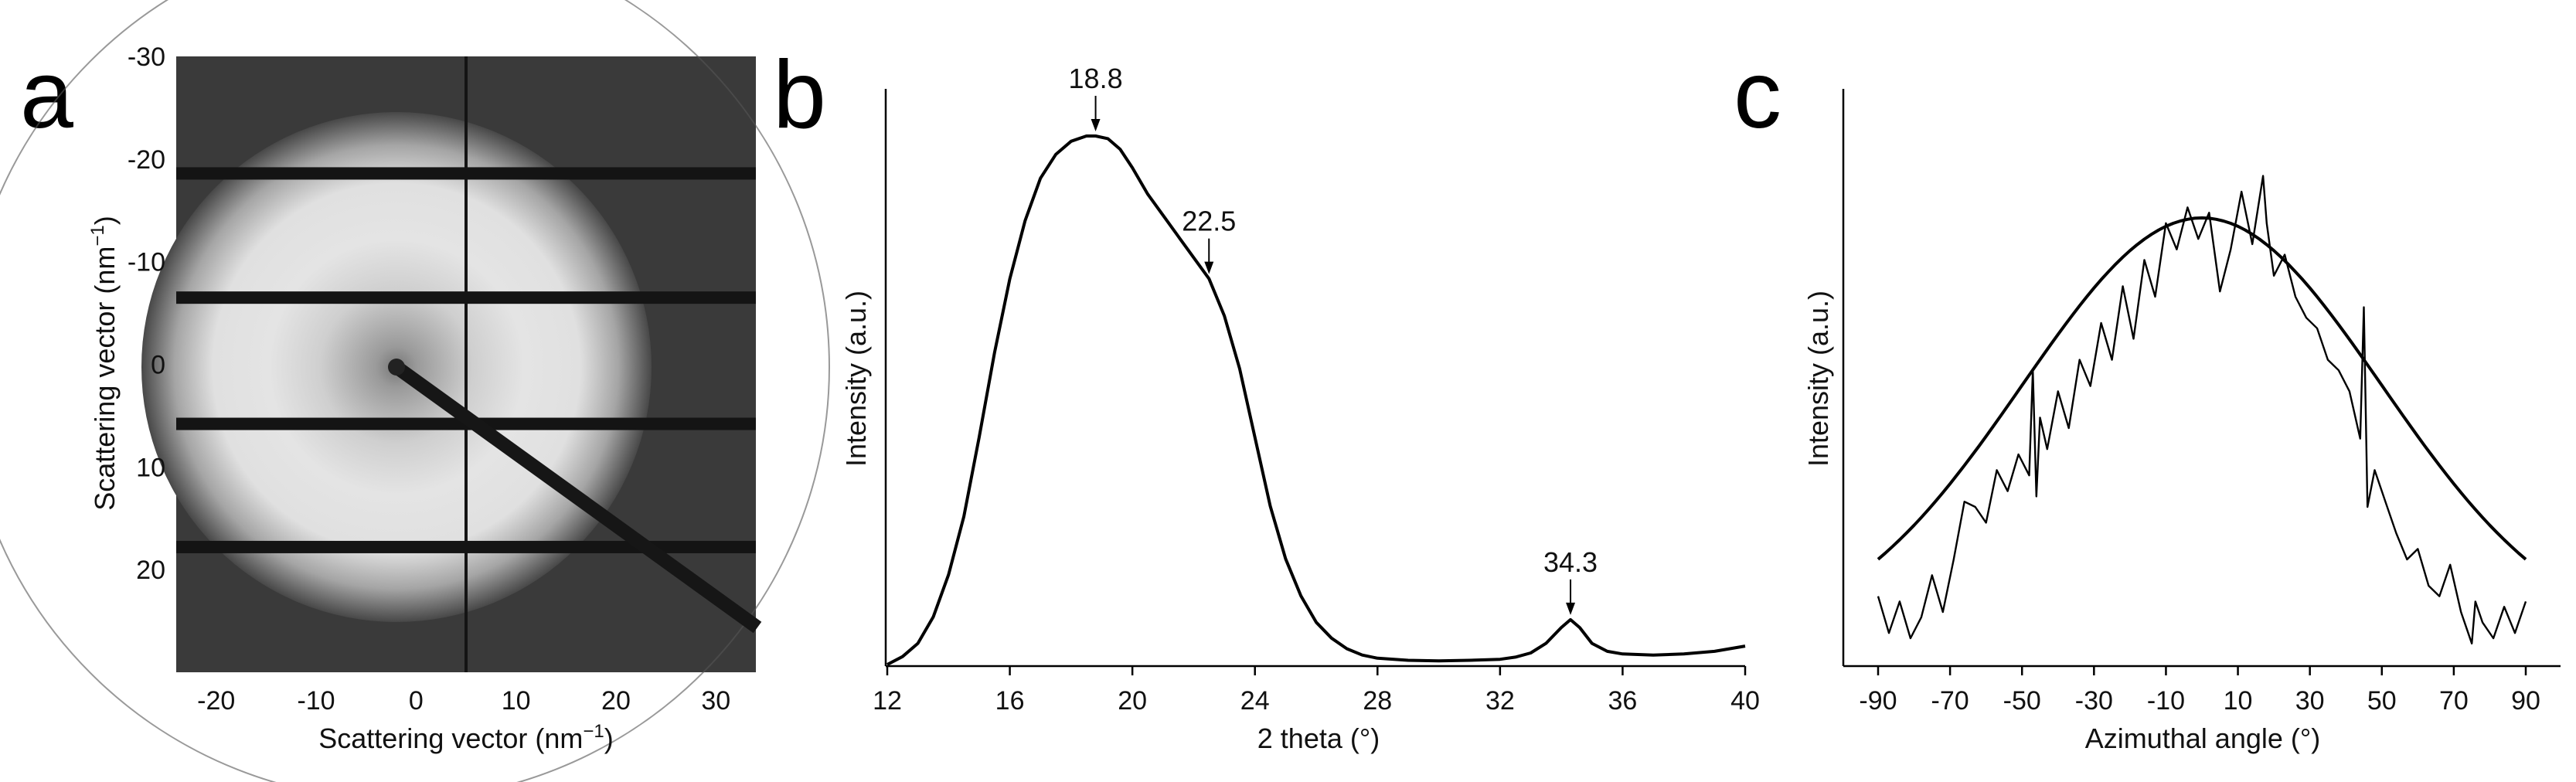  Describe the element at coordinates (1316, 691) in the screenshot. I see `panel-b-x-ticks: 12 16 20 24 28 32 36 40` at that location.